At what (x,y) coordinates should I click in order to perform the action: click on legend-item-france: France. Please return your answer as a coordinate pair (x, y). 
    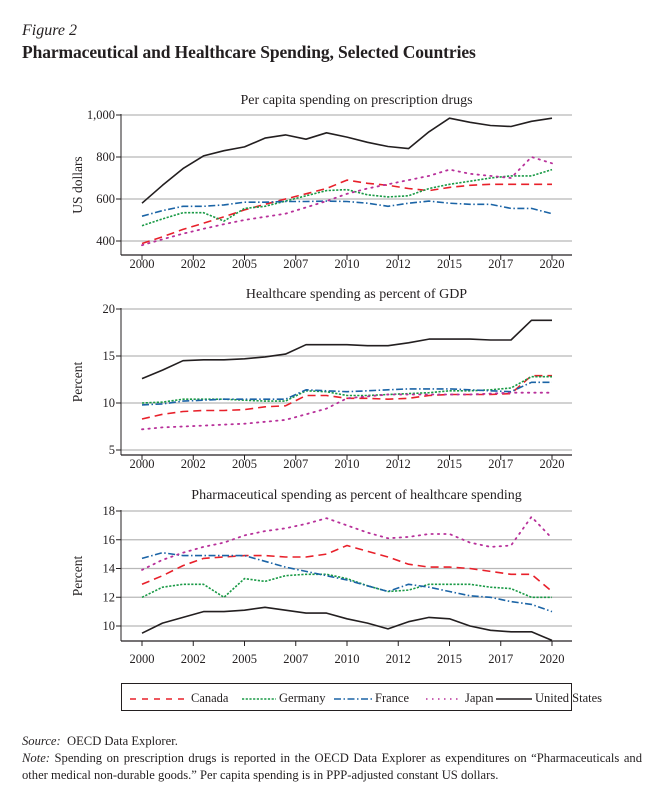
    Looking at the image, I should click on (370, 698).